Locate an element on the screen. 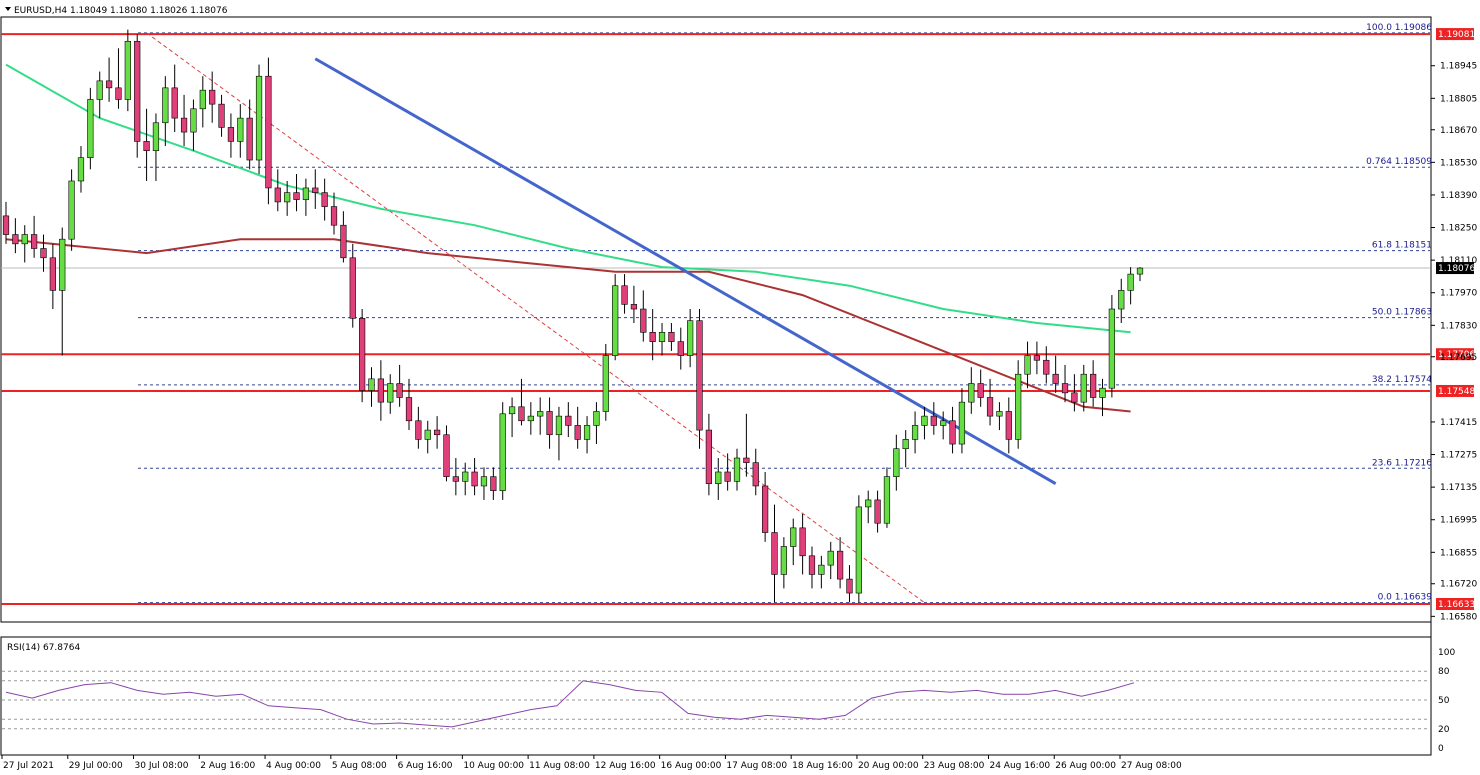  fib-label: 23.6 1.17216 is located at coordinates (1402, 463).